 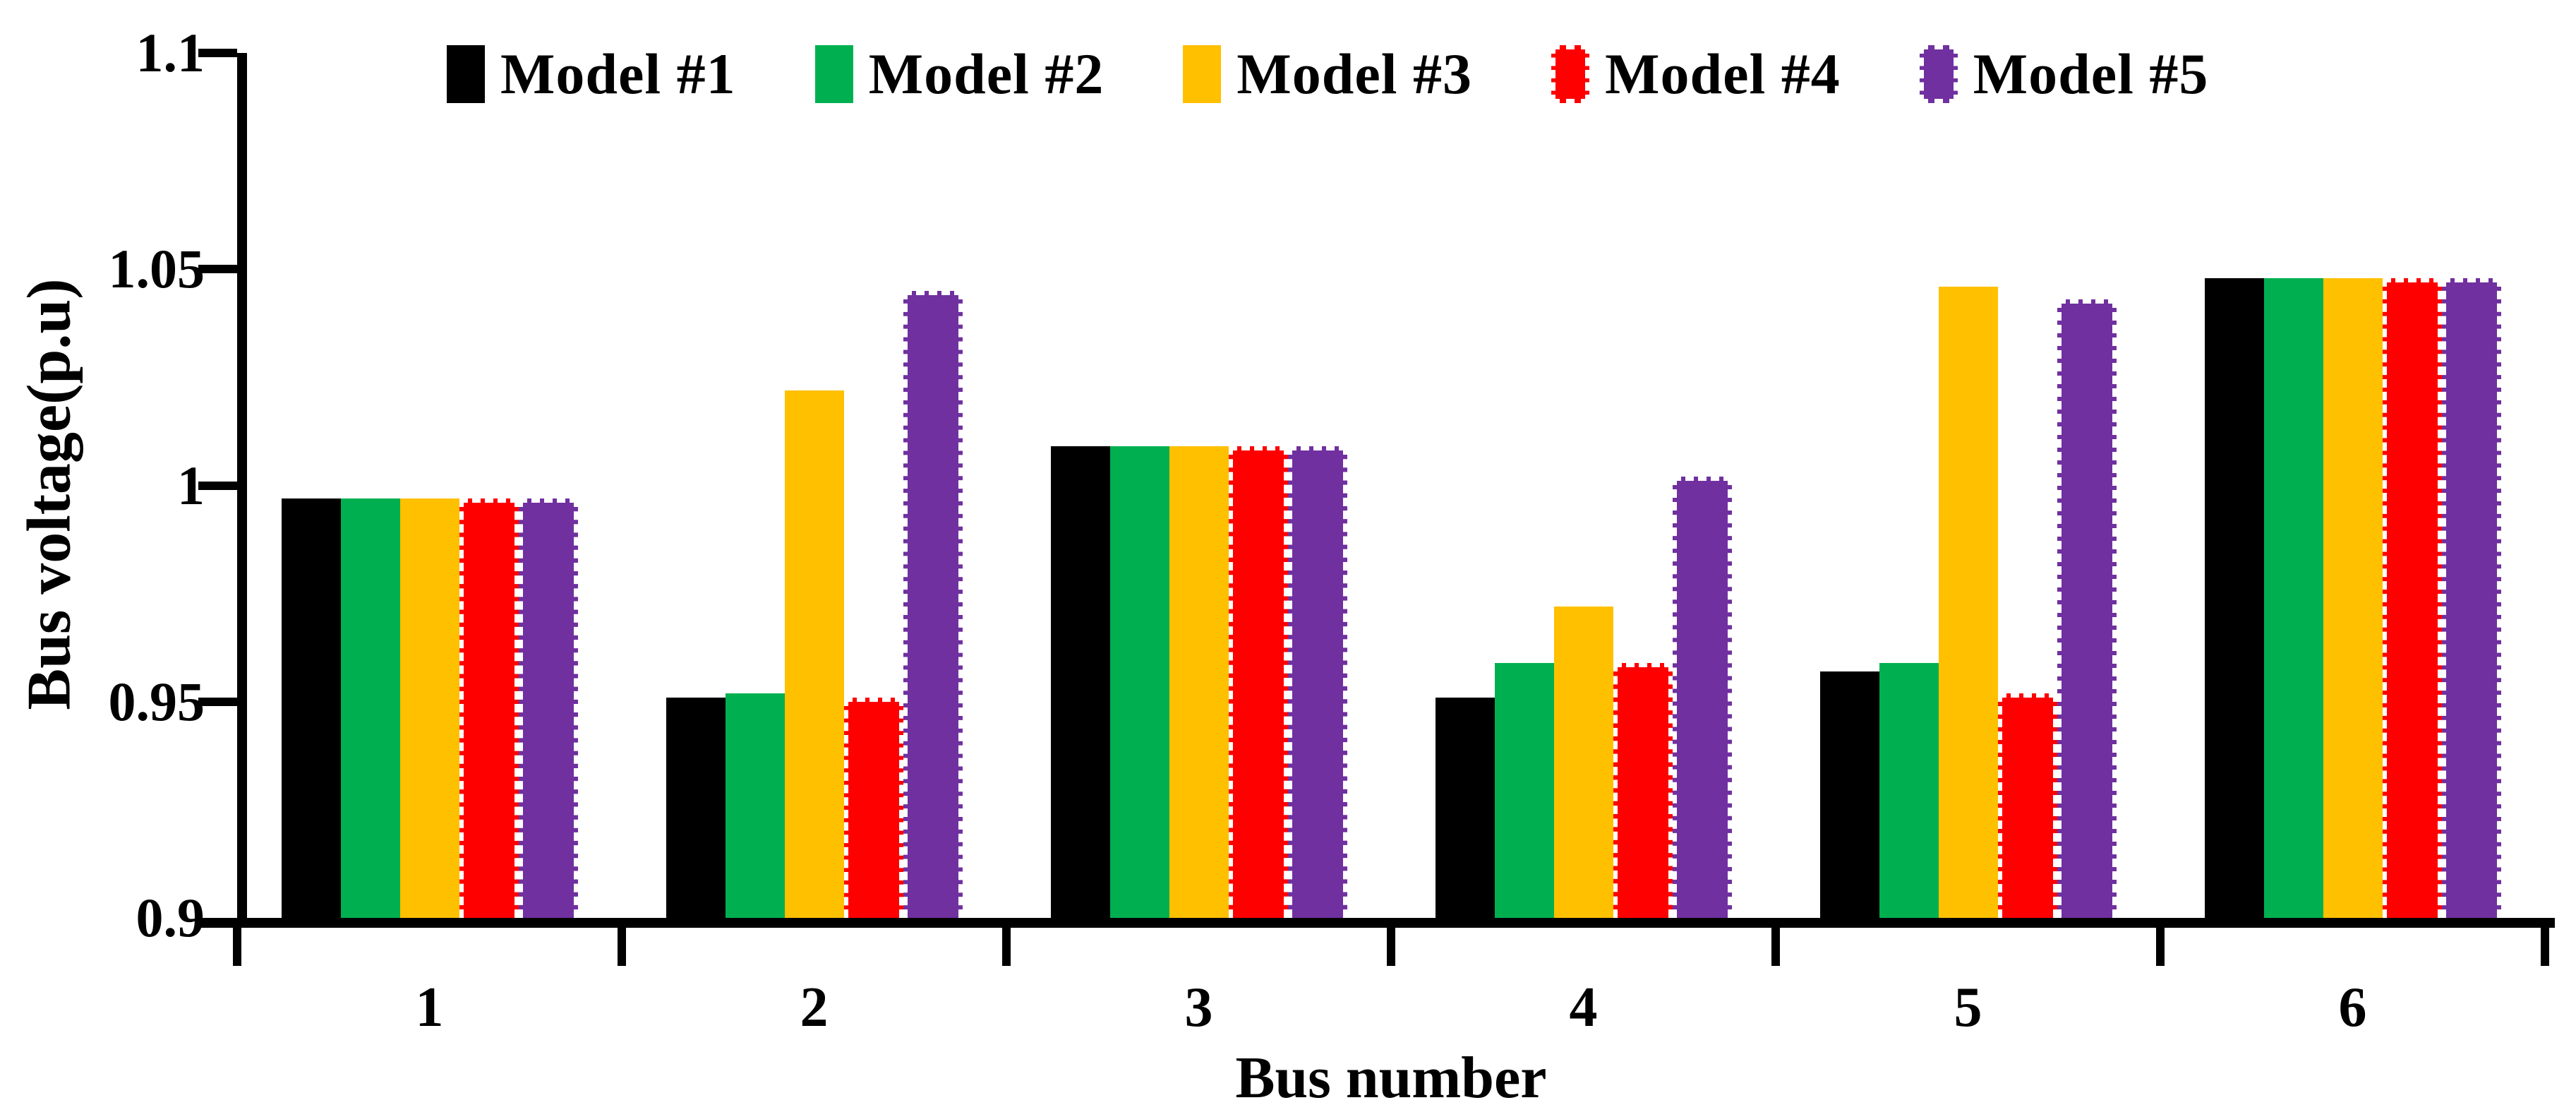 I want to click on y-axis-title: Bus voltage(p.u), so click(x=49, y=494).